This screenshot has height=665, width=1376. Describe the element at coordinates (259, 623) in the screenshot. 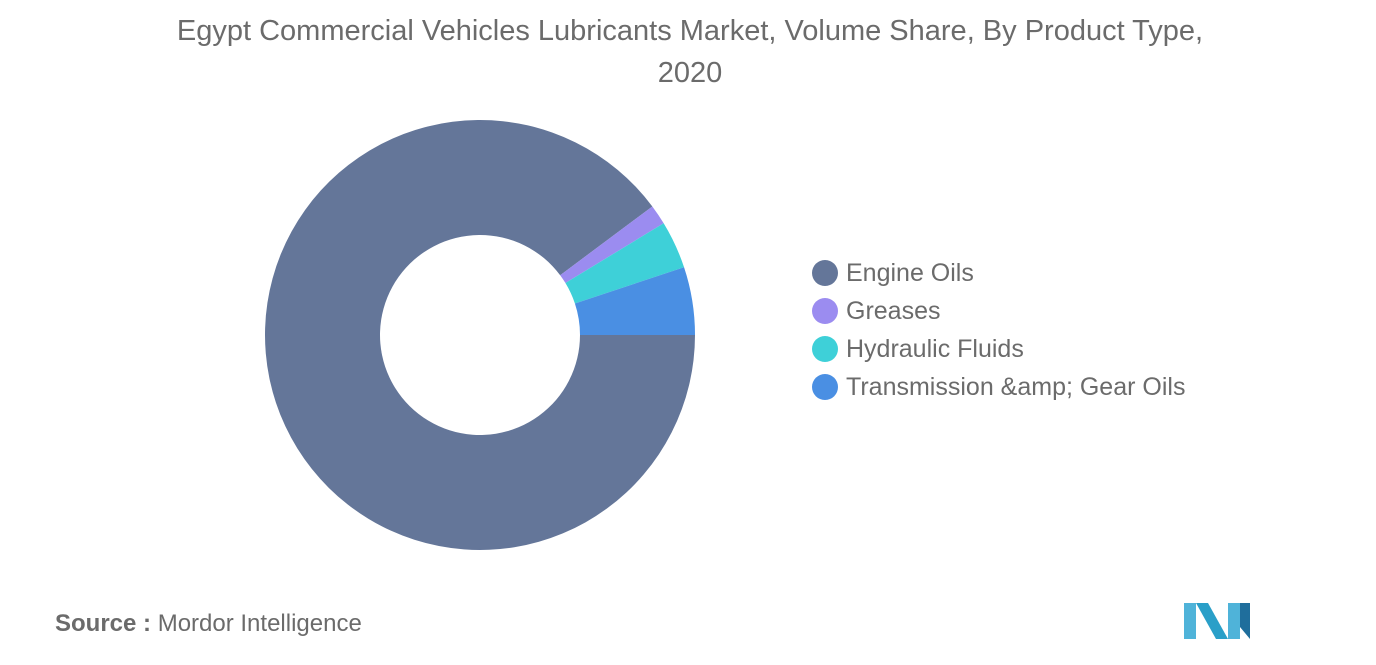

I see `source-value: Mordor Intelligence` at that location.